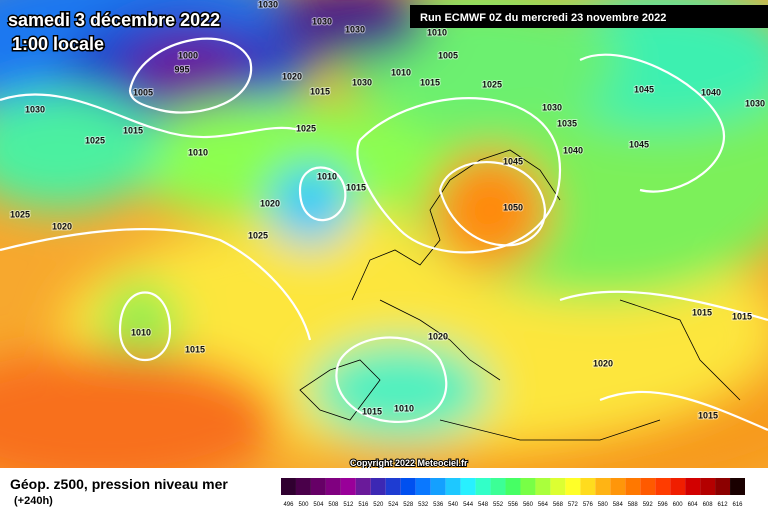 The width and height of the screenshot is (768, 512). I want to click on scale-label: 608, so click(708, 505).